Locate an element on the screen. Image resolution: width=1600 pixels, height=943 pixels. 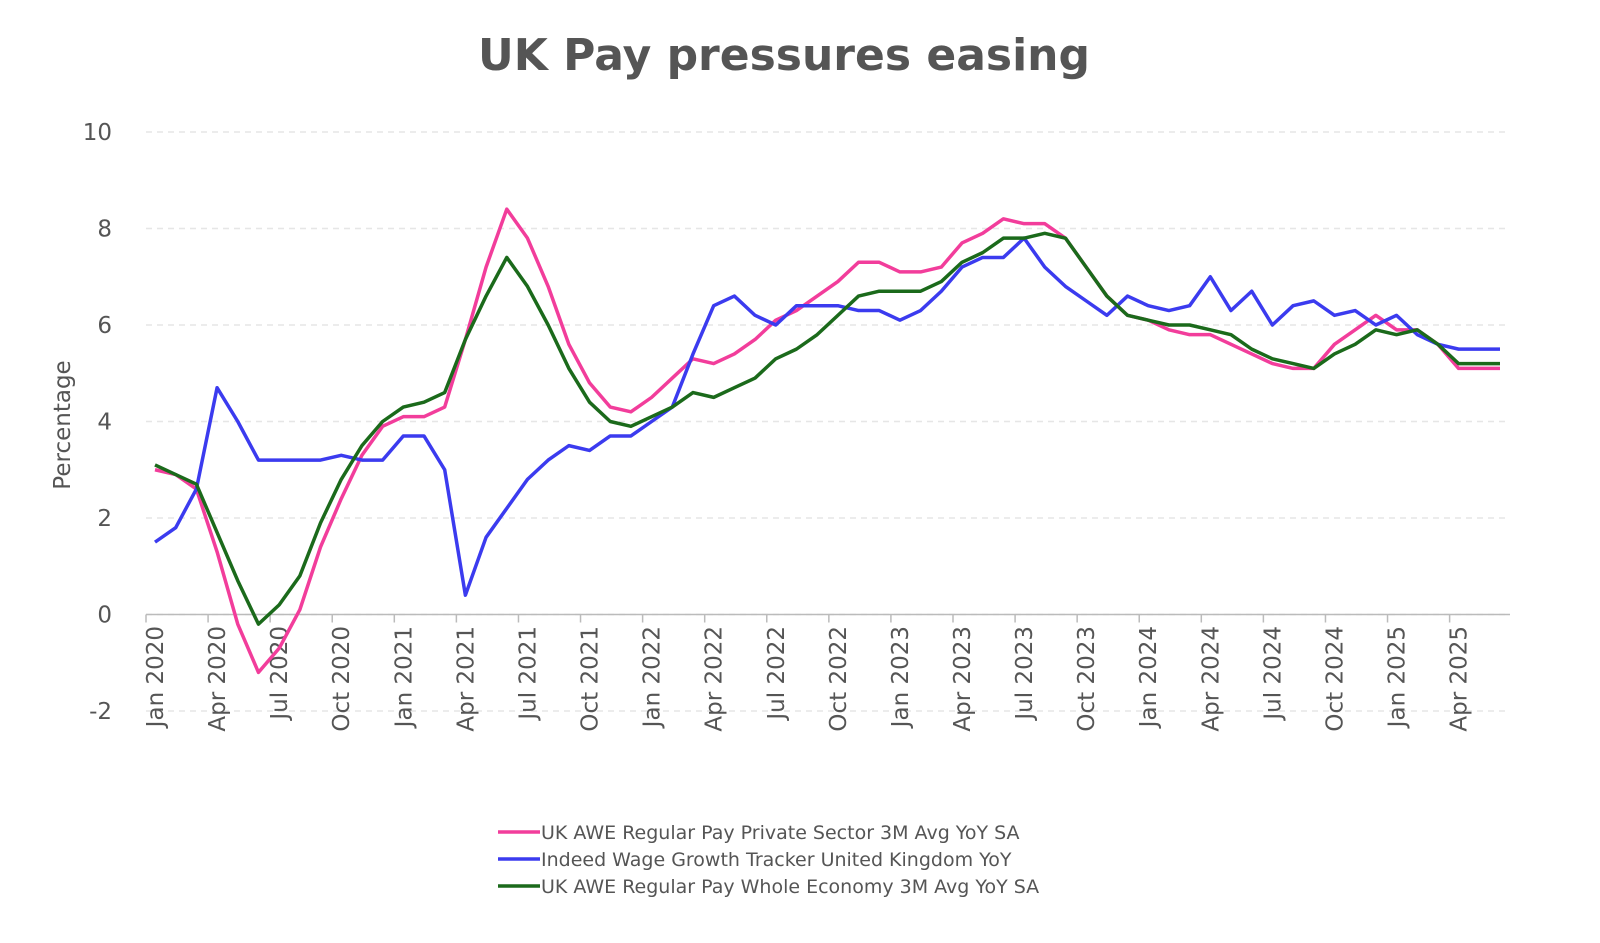
x-tick-label: Apr 2021 is located at coordinates (466, 679).